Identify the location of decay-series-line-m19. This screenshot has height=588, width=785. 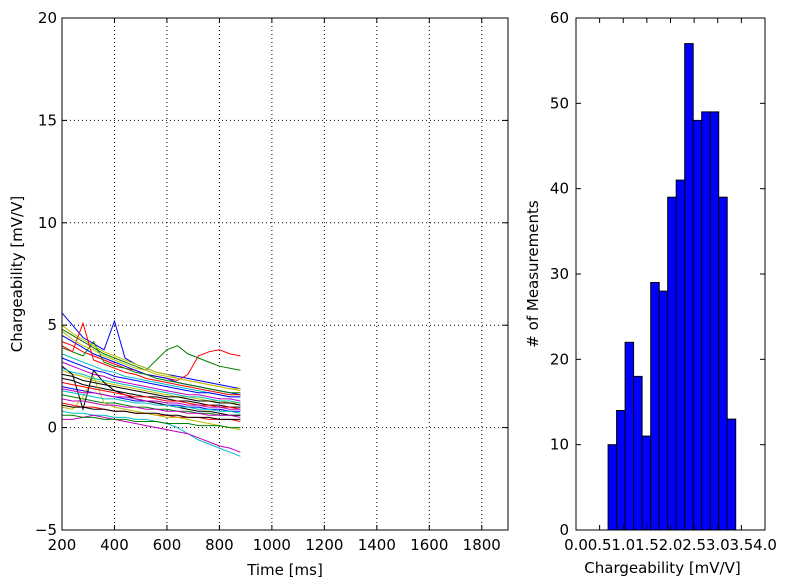
(151, 408).